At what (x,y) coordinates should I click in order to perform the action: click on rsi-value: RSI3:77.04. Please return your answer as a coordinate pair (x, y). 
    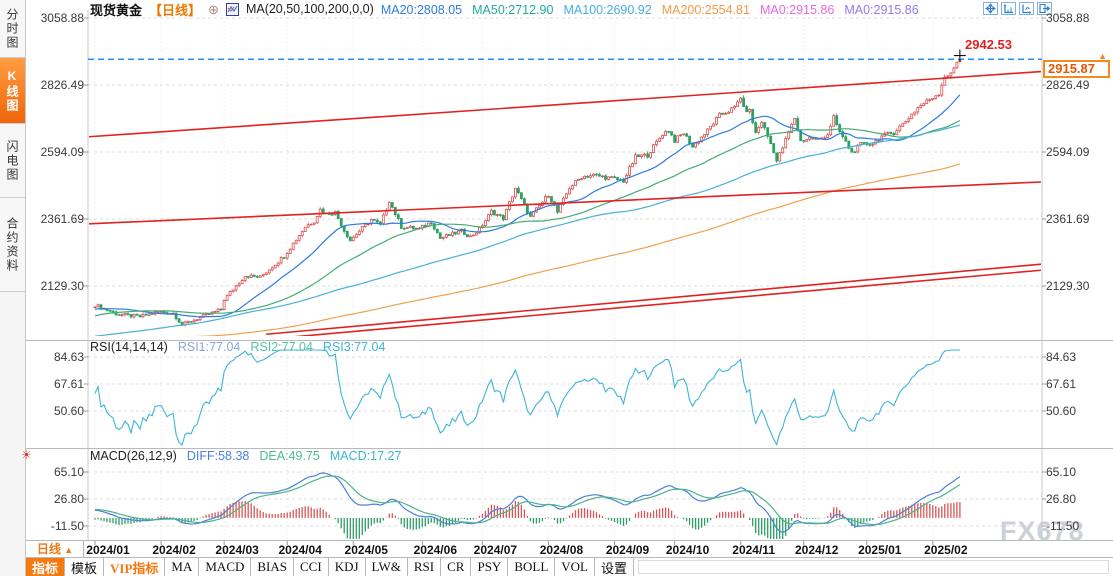
    Looking at the image, I should click on (354, 347).